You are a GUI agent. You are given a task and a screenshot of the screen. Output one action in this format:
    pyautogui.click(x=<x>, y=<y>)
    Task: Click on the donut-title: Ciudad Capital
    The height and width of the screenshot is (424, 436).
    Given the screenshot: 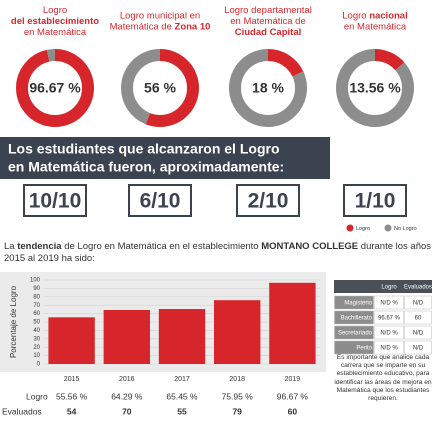 What is the action you would take?
    pyautogui.click(x=268, y=32)
    